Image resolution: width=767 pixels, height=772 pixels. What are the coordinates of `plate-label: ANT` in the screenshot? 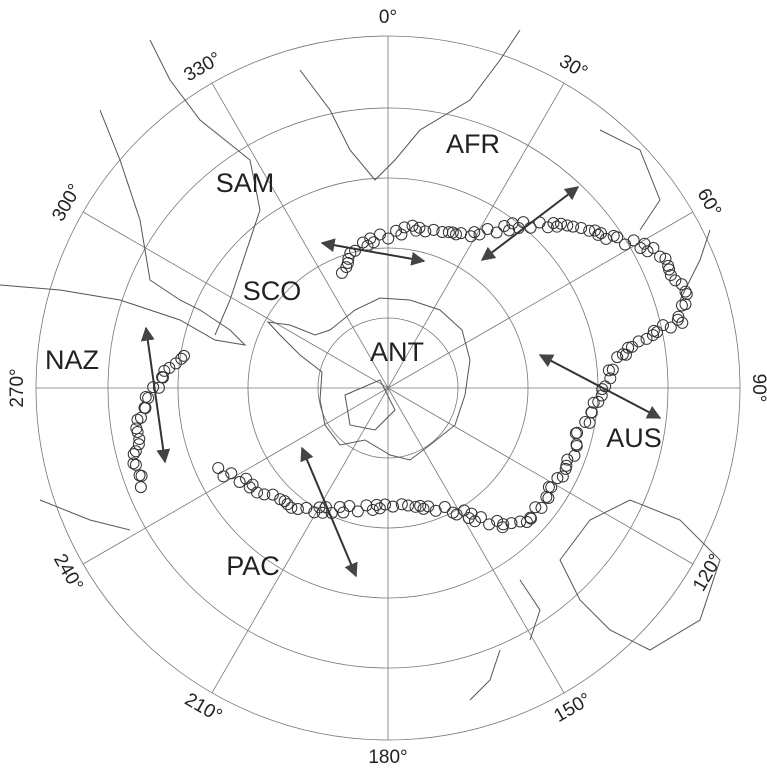 It's located at (397, 352).